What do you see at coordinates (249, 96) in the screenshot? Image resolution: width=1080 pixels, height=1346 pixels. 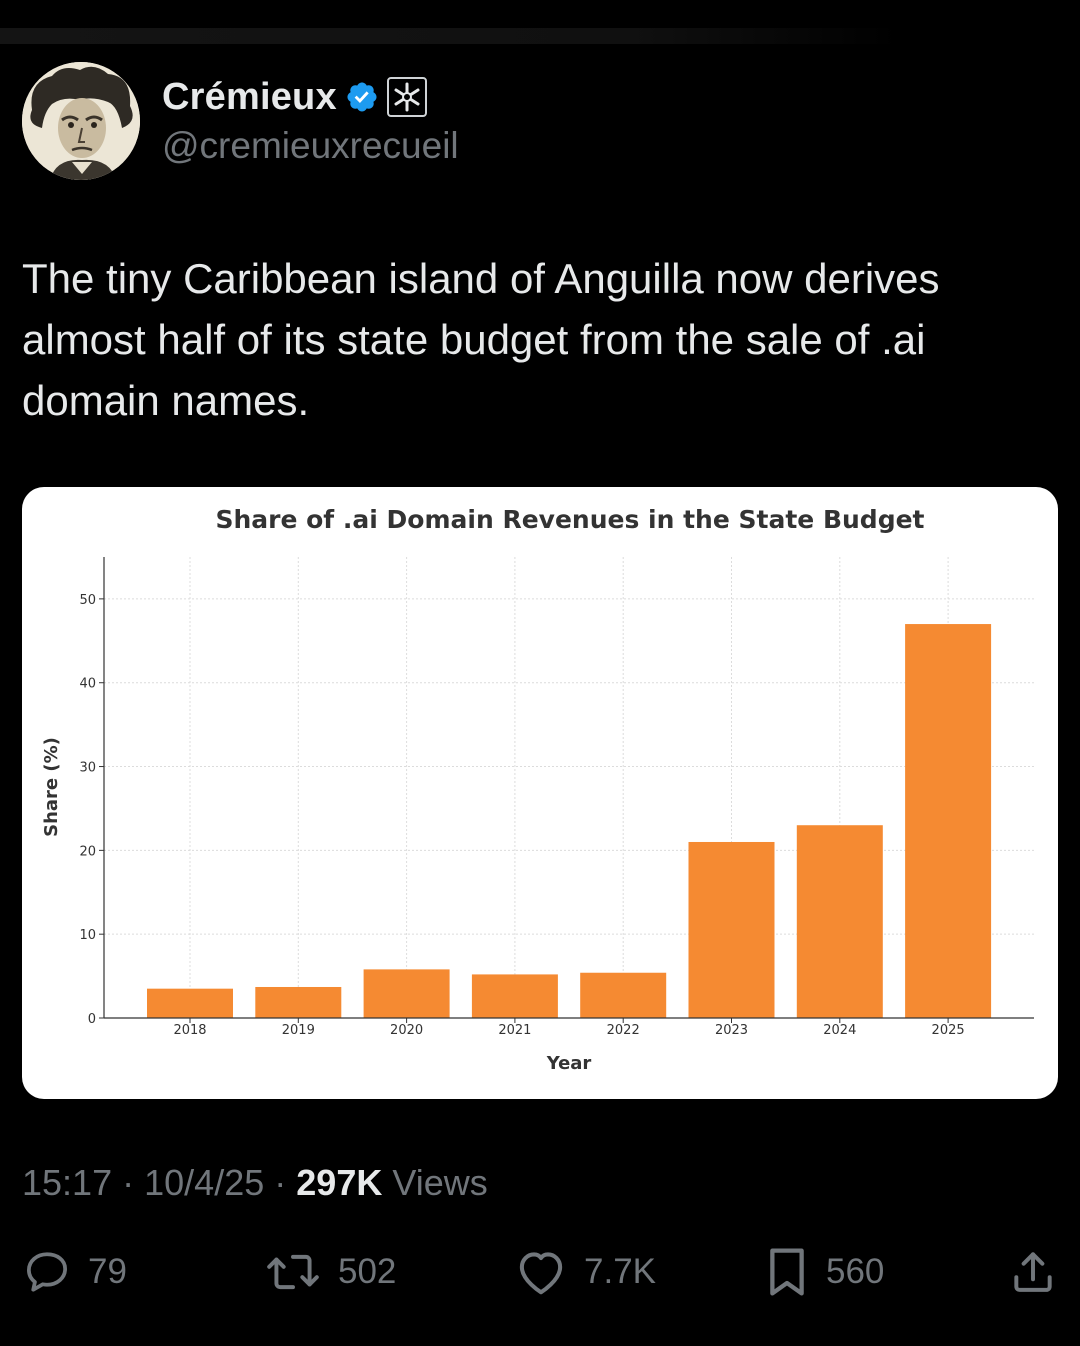 I see `author-display-name: Crémieux` at bounding box center [249, 96].